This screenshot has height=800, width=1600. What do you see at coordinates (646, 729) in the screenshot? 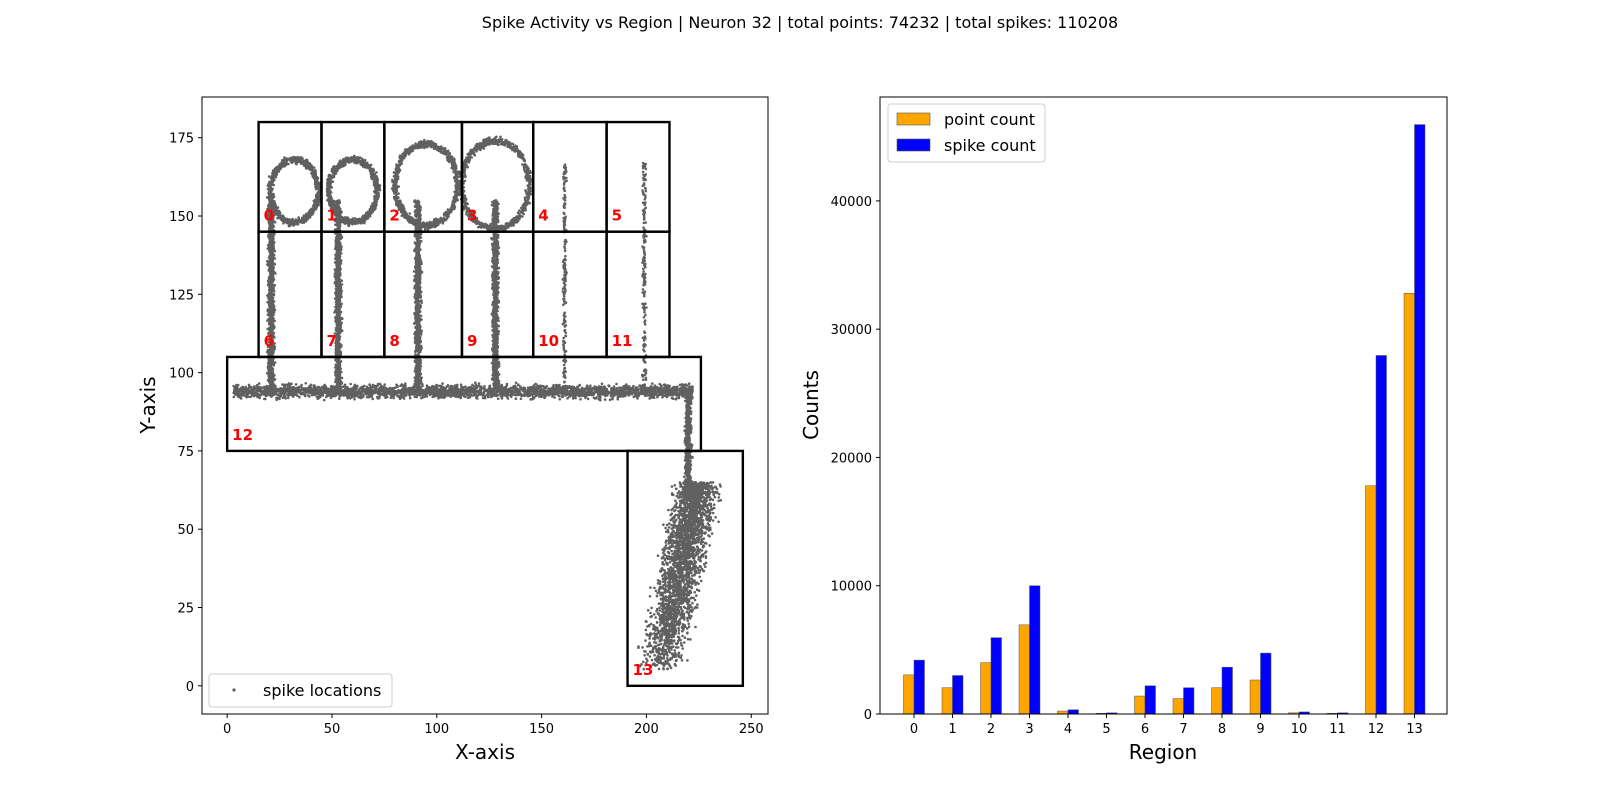
I see `scatter-x-tick-label: 200` at bounding box center [646, 729].